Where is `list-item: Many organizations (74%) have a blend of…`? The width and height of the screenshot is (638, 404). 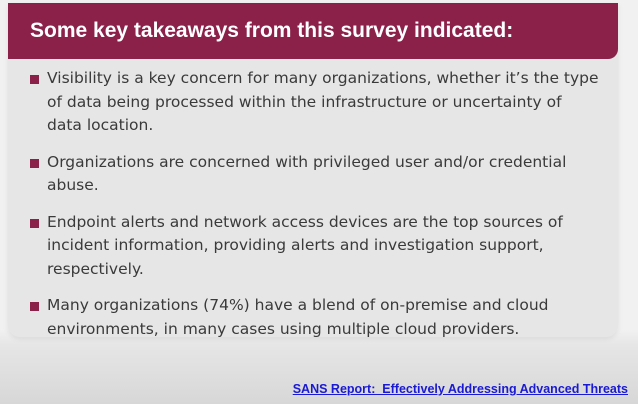
list-item: Many organizations (74%) have a blend of… is located at coordinates (313, 317).